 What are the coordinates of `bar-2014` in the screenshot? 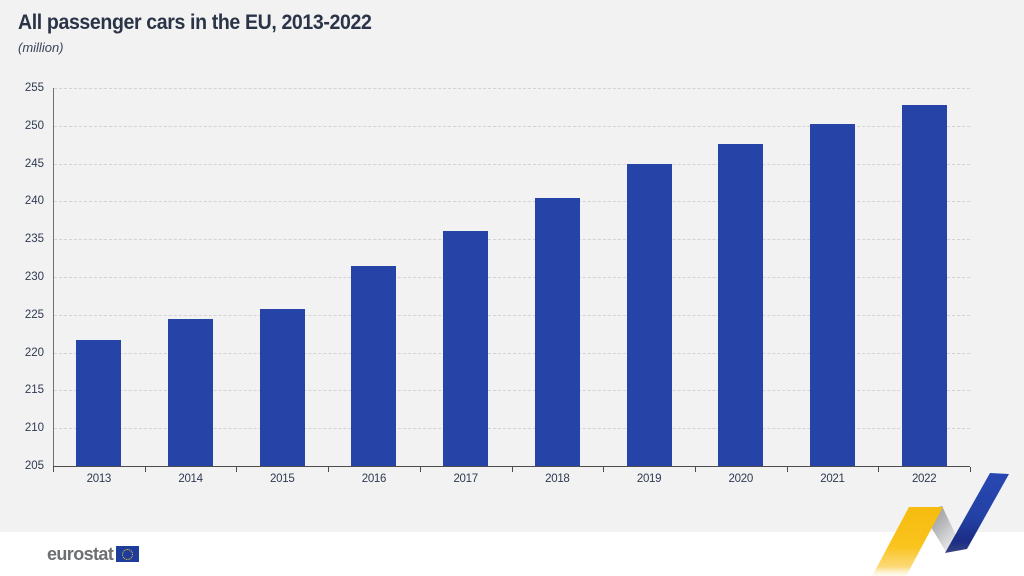 It's located at (191, 392).